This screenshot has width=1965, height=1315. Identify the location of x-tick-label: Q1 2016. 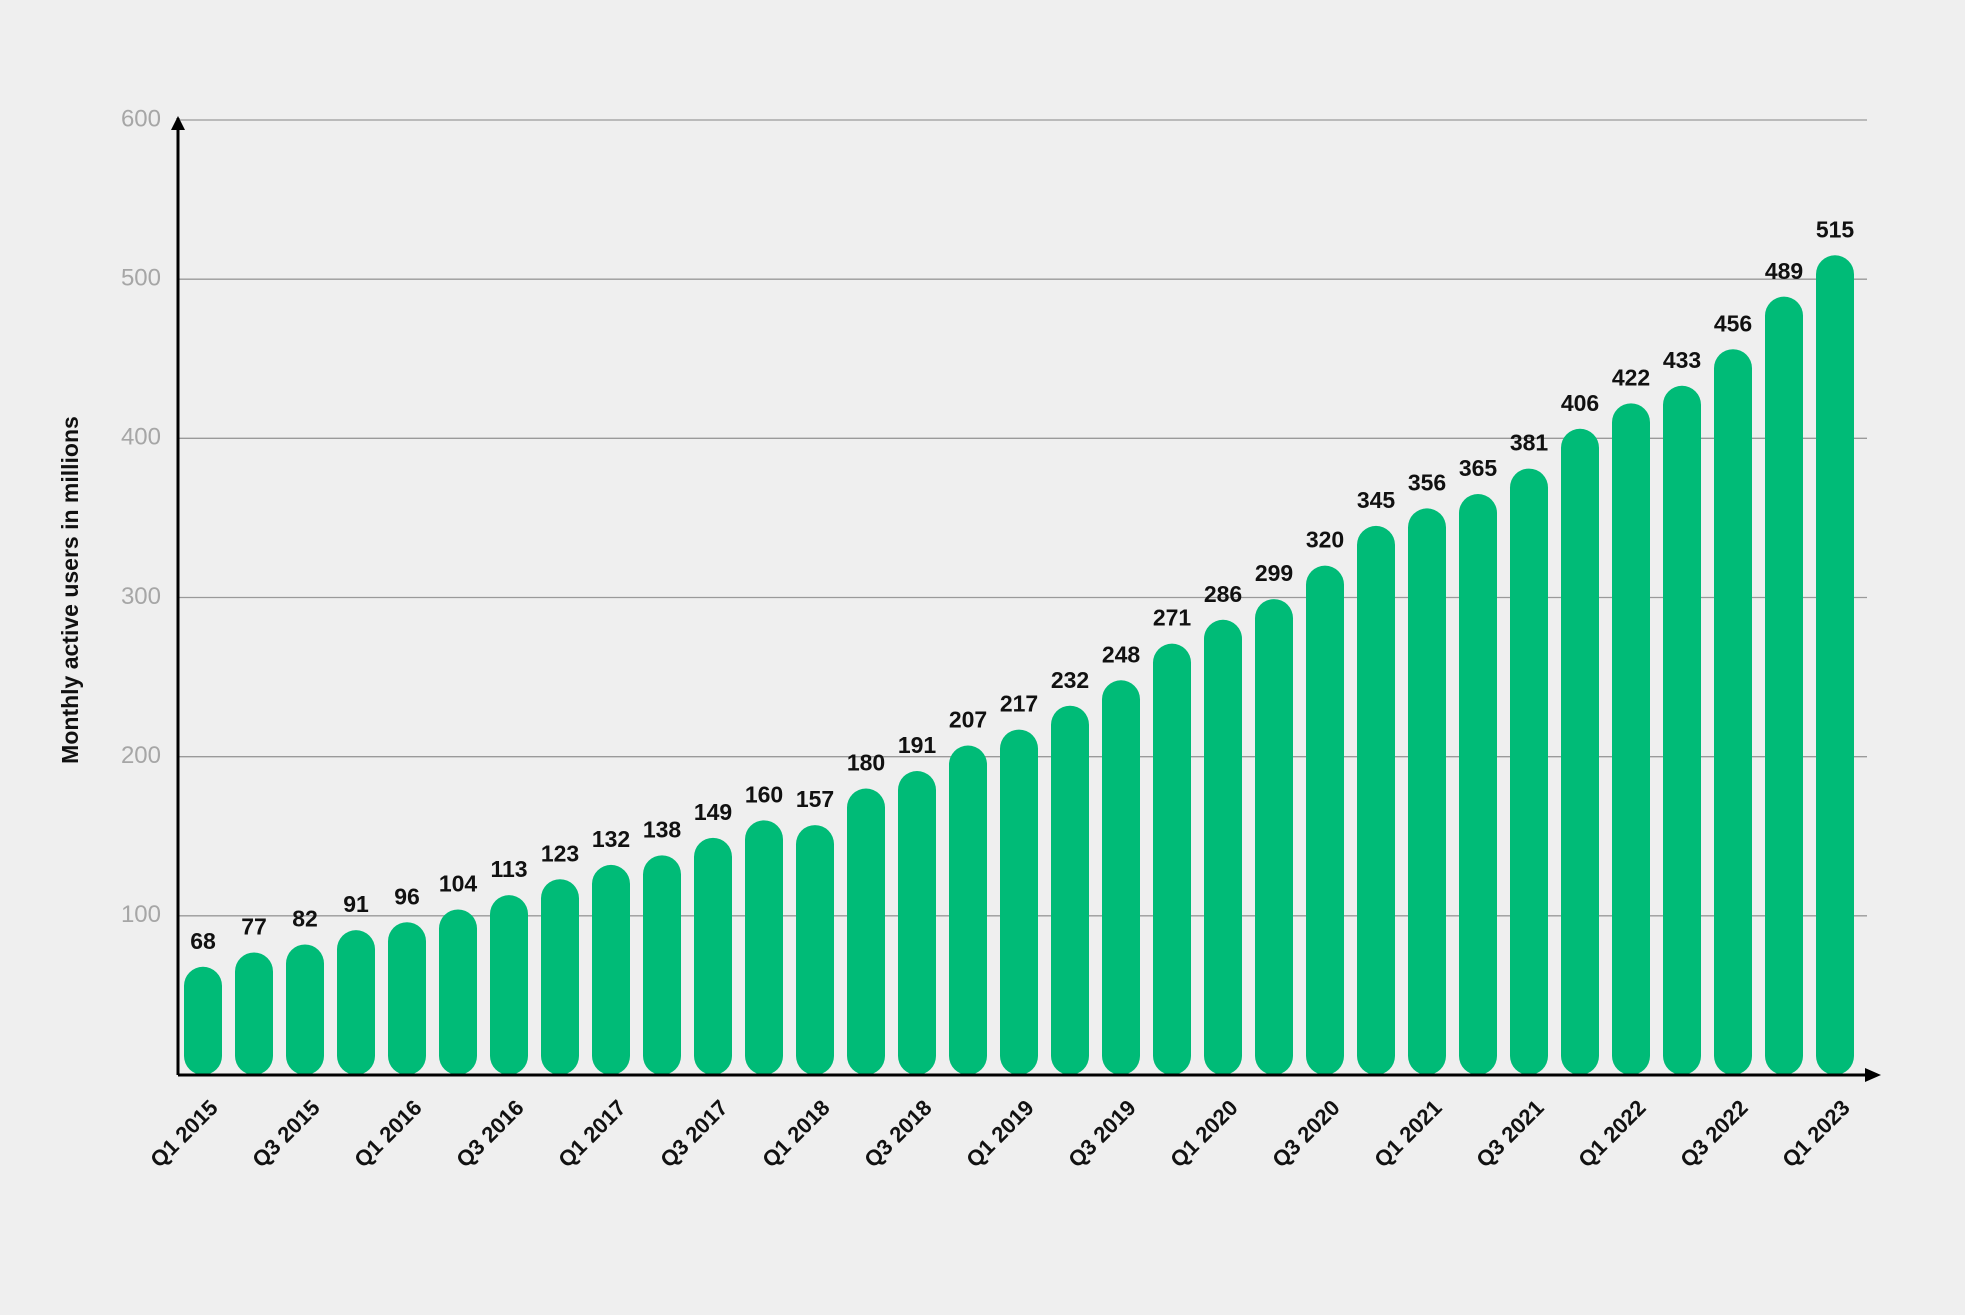
(387, 1133).